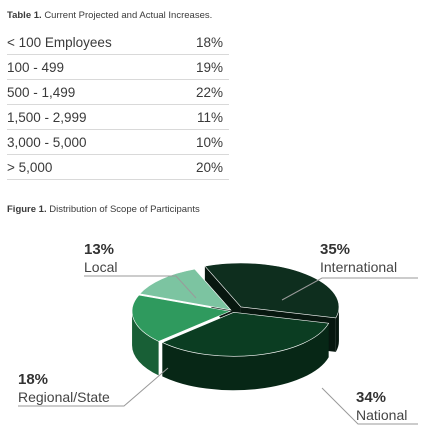 The image size is (431, 434). What do you see at coordinates (64, 397) in the screenshot?
I see `category-label-regional-state: Regional/State` at bounding box center [64, 397].